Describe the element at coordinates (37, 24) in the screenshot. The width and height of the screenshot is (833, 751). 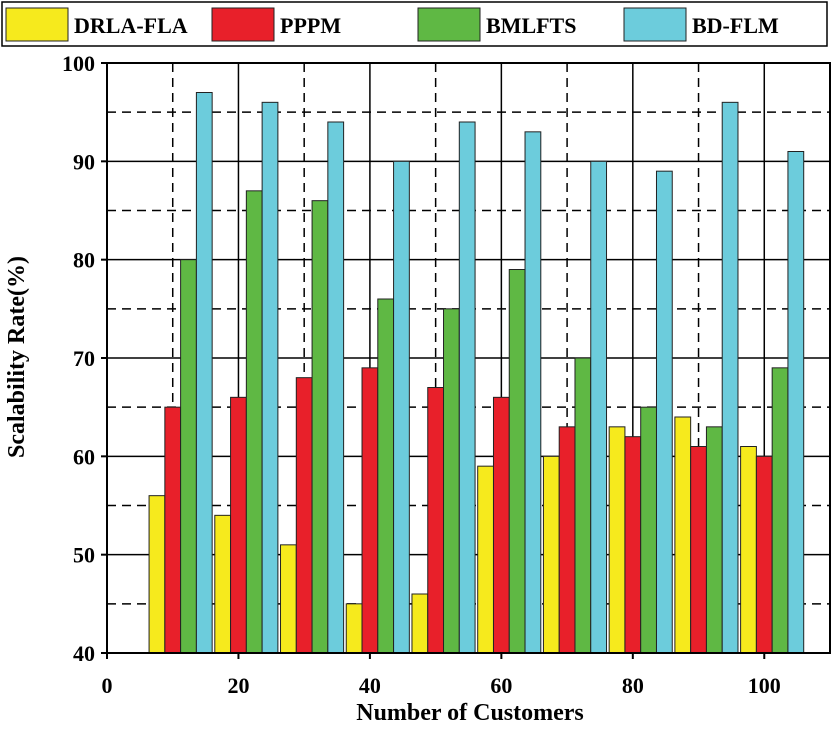
I see `legend-swatch-drla-fla` at that location.